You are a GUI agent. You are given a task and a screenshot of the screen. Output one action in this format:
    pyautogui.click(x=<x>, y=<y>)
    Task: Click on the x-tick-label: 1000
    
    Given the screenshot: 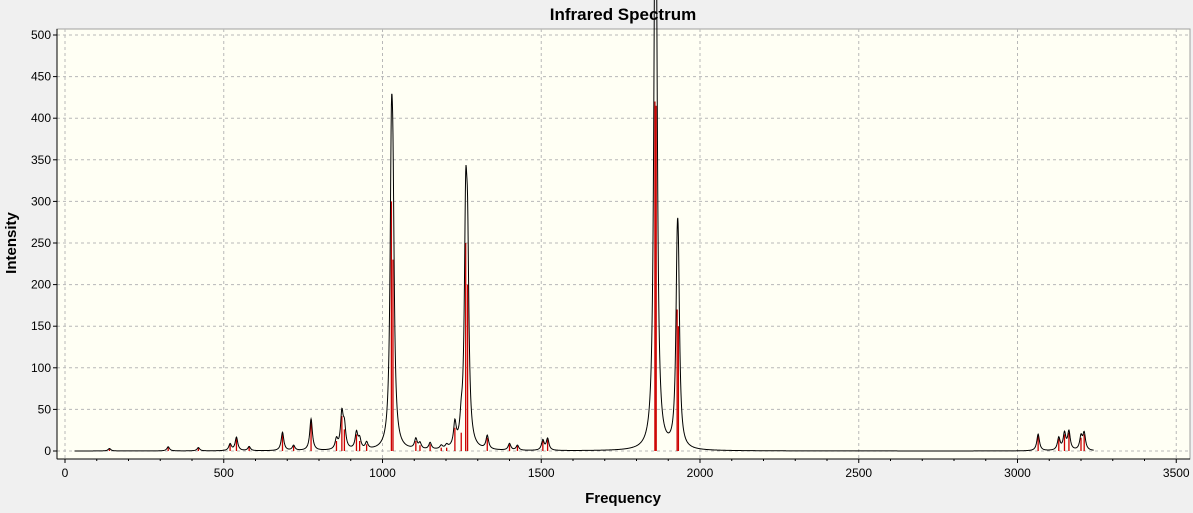 What is the action you would take?
    pyautogui.click(x=382, y=473)
    